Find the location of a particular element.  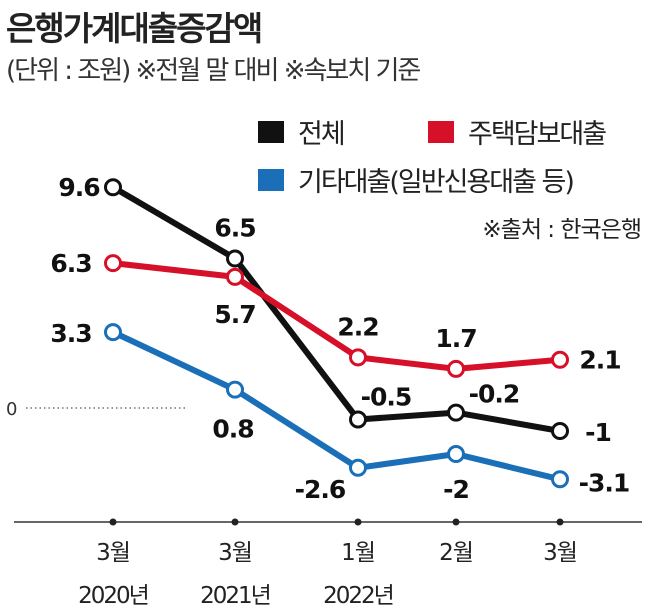

source-note: ※출처 : 한국은행 is located at coordinates (562, 230).